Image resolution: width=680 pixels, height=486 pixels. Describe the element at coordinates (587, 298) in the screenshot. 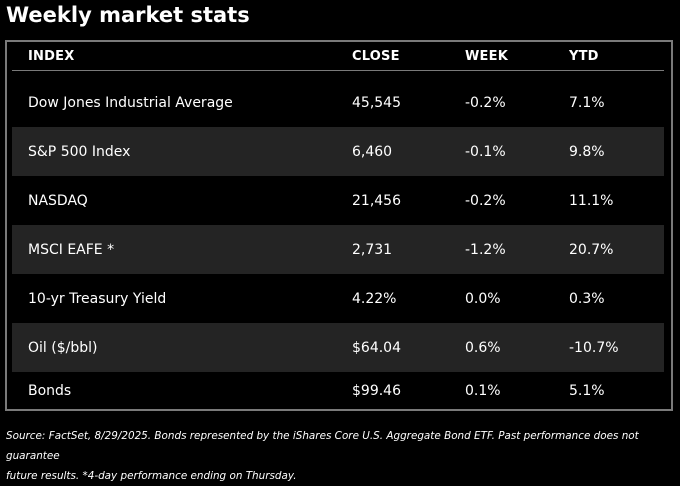

I see `ytd-change: 0.3%` at that location.